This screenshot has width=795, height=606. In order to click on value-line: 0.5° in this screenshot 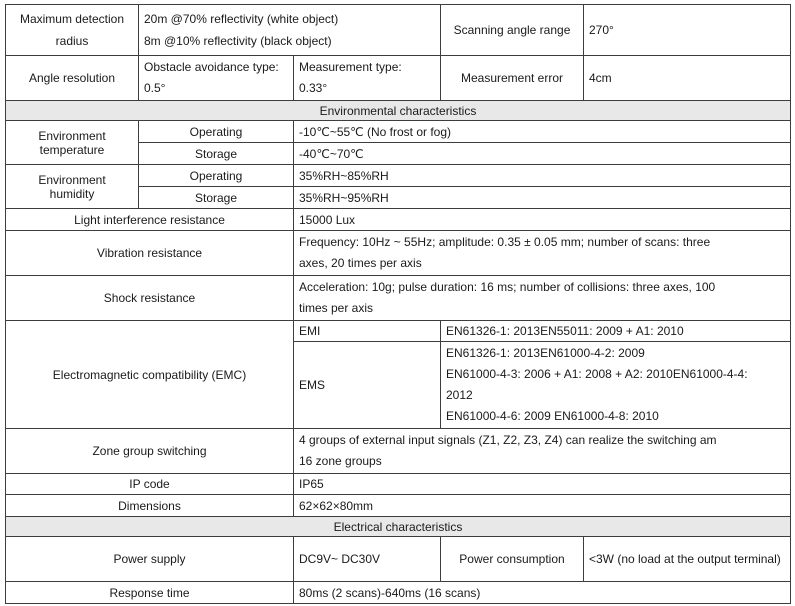, I will do `click(155, 88)`.